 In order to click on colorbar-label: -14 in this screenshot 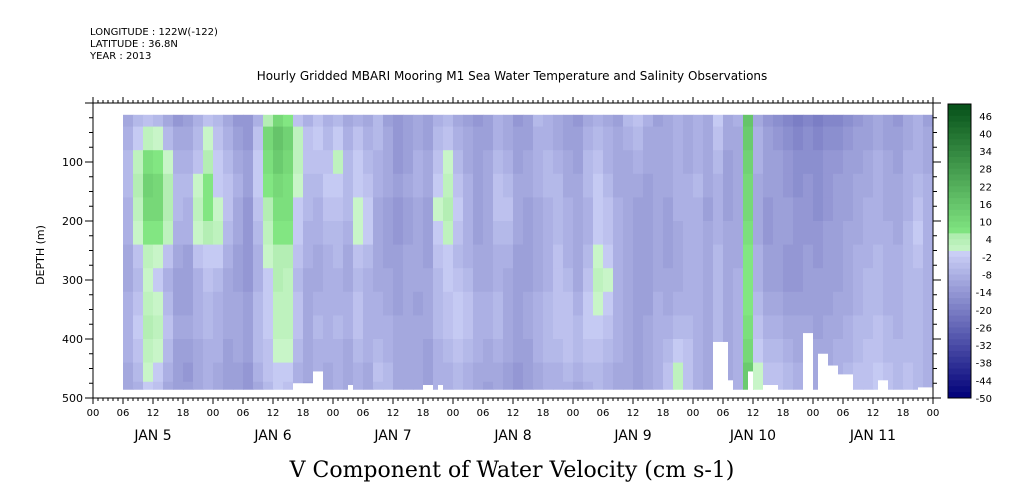, I will do `click(984, 293)`.